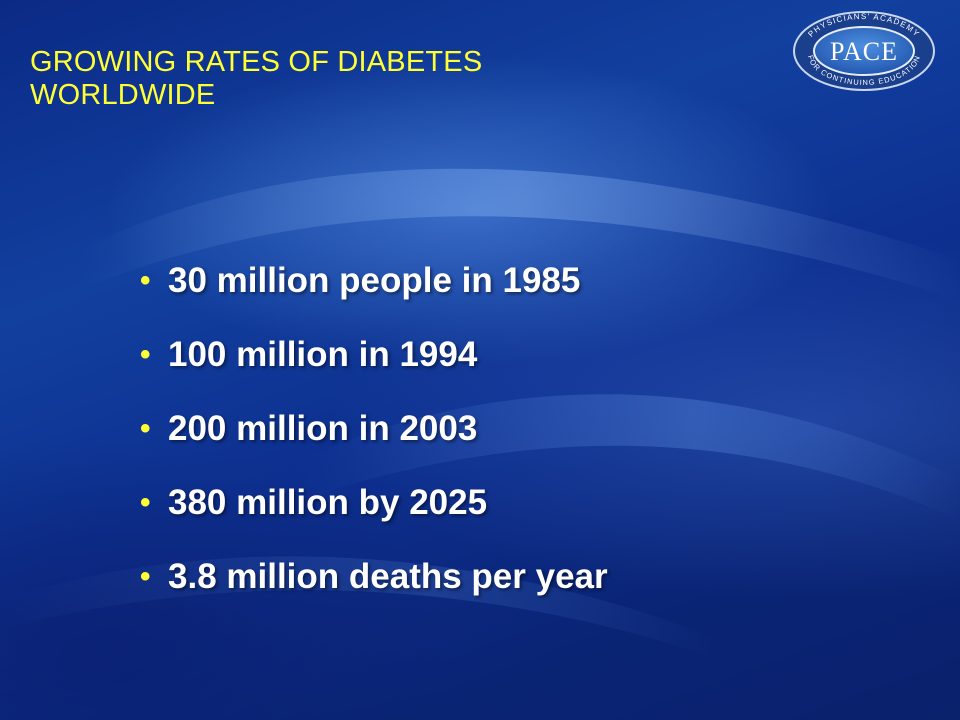  I want to click on bullet-text: 30 million people in 1985, so click(374, 280).